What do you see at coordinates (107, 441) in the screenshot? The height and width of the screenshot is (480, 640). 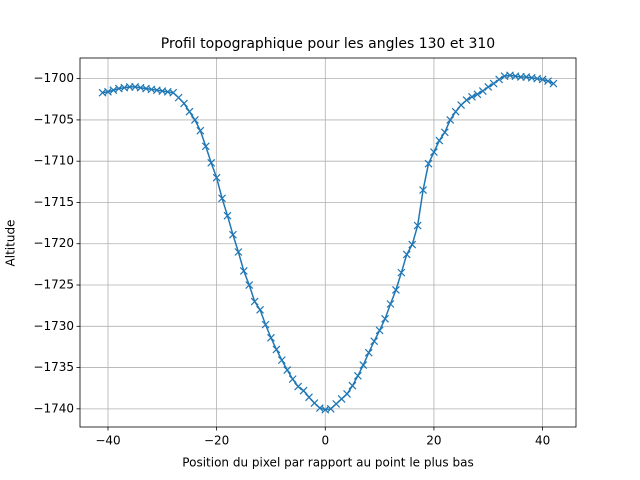 I see `x-tick-label: −40` at bounding box center [107, 441].